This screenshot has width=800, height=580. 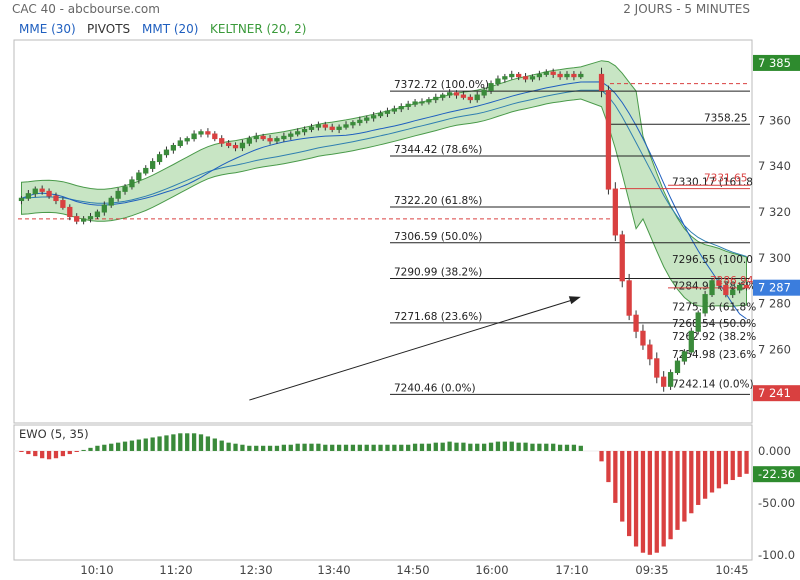 What do you see at coordinates (47, 29) in the screenshot?
I see `indicator-mme: MME (30)` at bounding box center [47, 29].